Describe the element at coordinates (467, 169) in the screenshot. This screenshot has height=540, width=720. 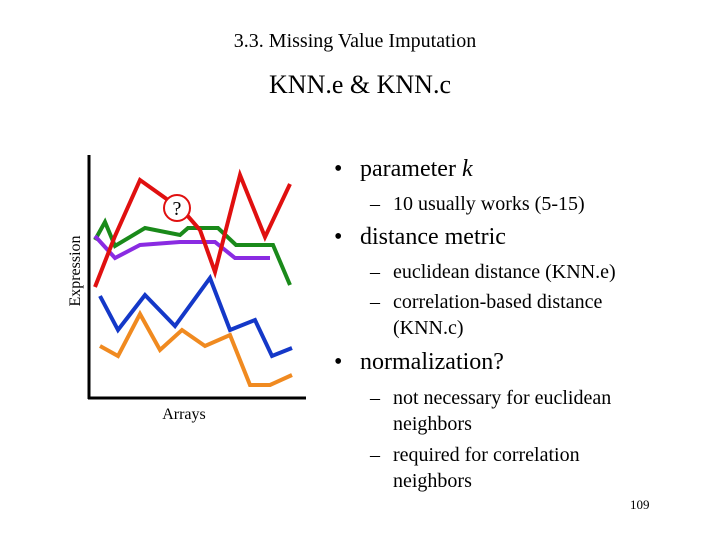
I see `bullet-italic: k` at that location.